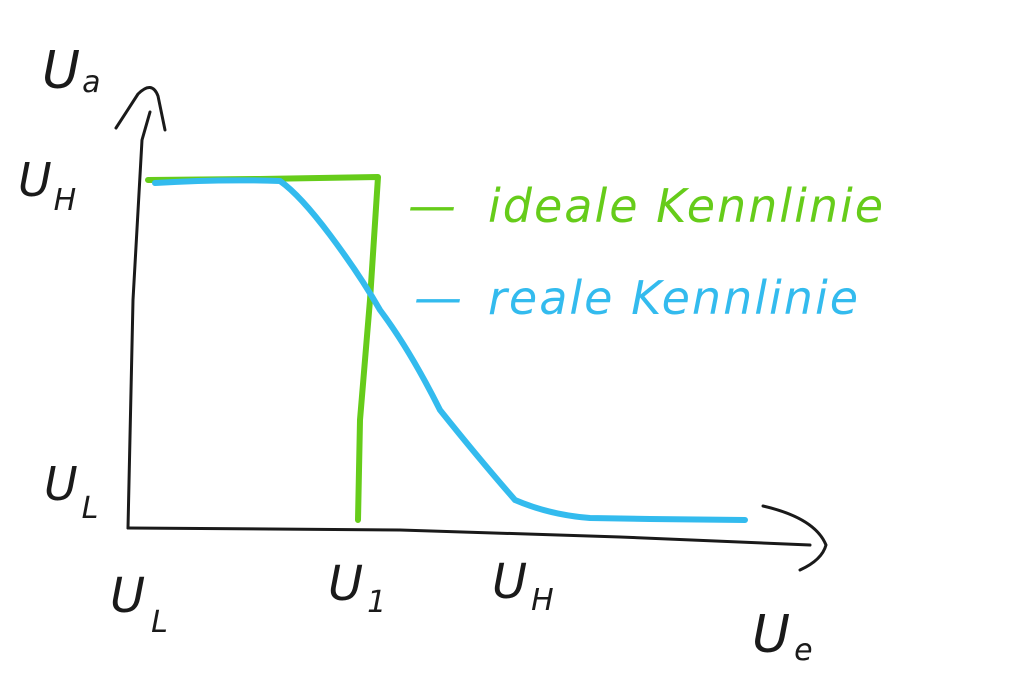 The height and width of the screenshot is (678, 1036). Describe the element at coordinates (263, 348) in the screenshot. I see `ideal-characteristic-line` at that location.